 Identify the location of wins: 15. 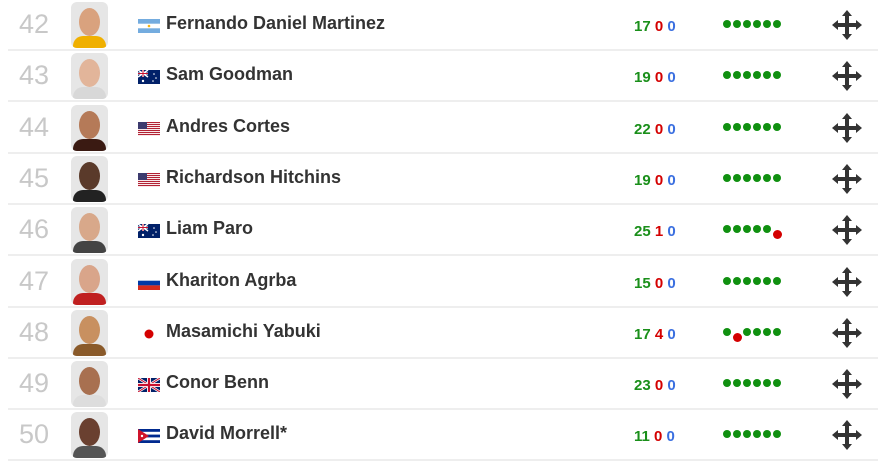
(642, 283).